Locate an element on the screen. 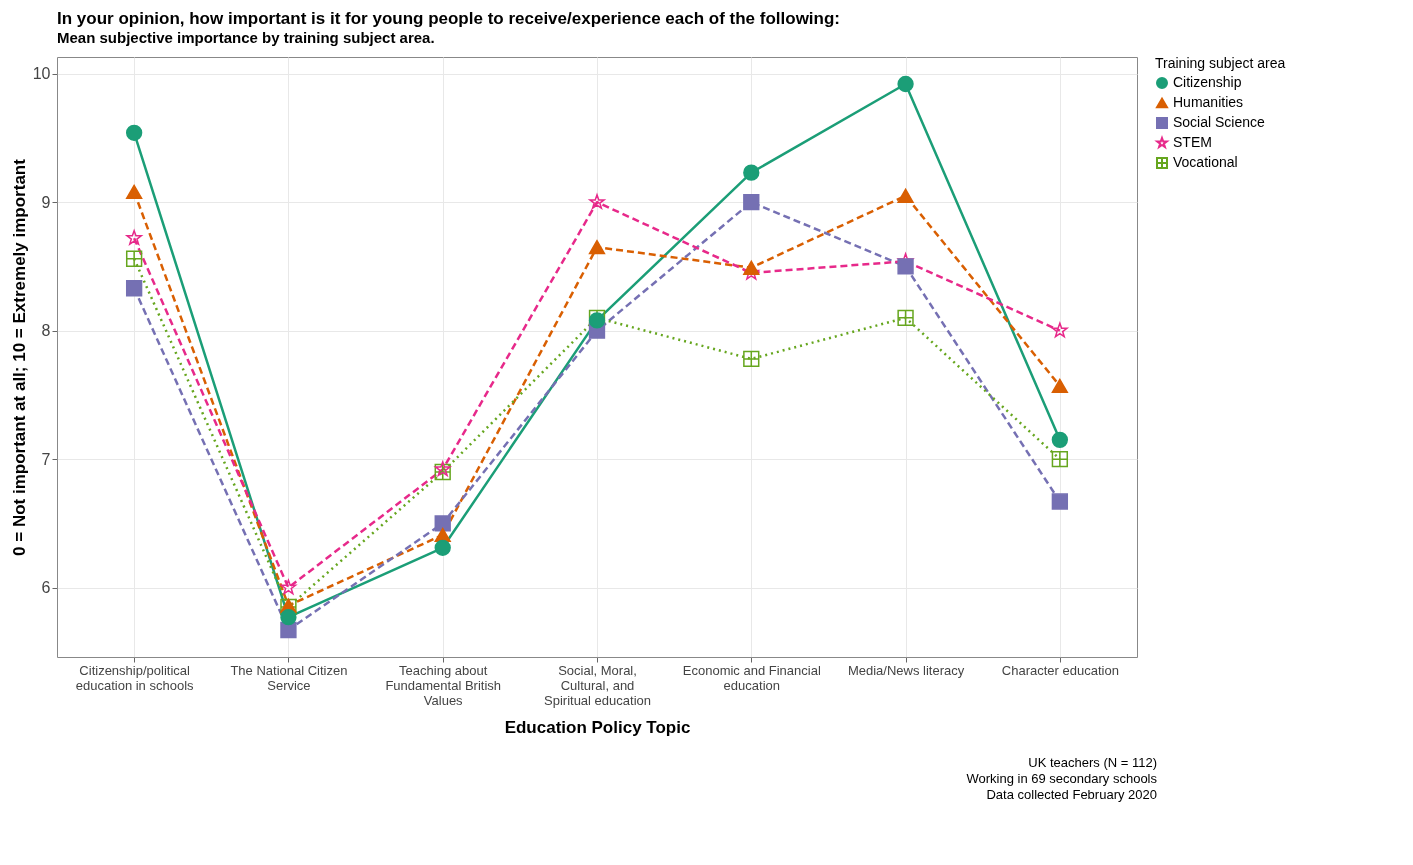  x-axis-title: Education Policy Topic is located at coordinates (597, 727).